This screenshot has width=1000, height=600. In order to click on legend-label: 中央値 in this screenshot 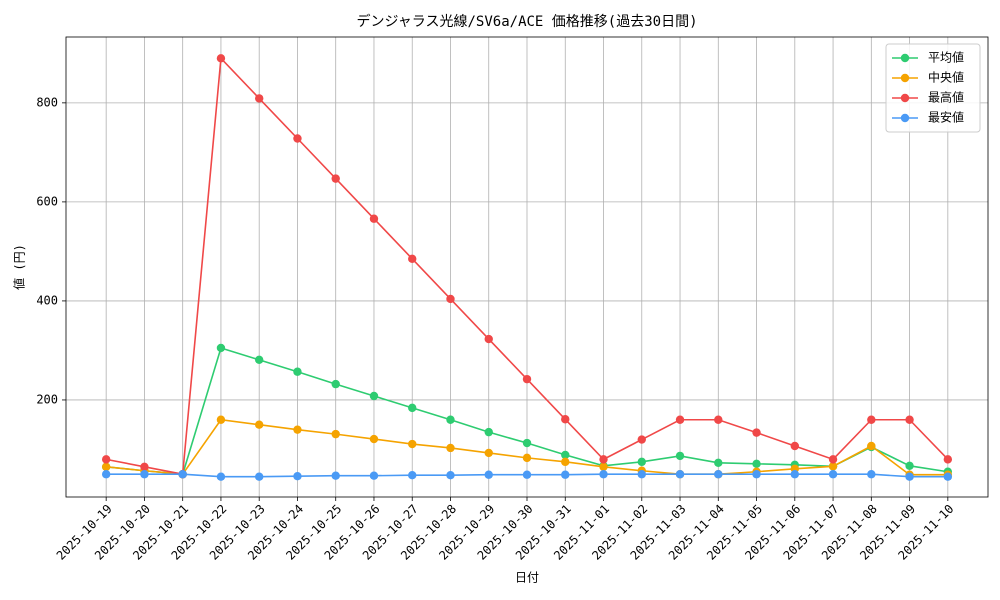, I will do `click(946, 77)`.